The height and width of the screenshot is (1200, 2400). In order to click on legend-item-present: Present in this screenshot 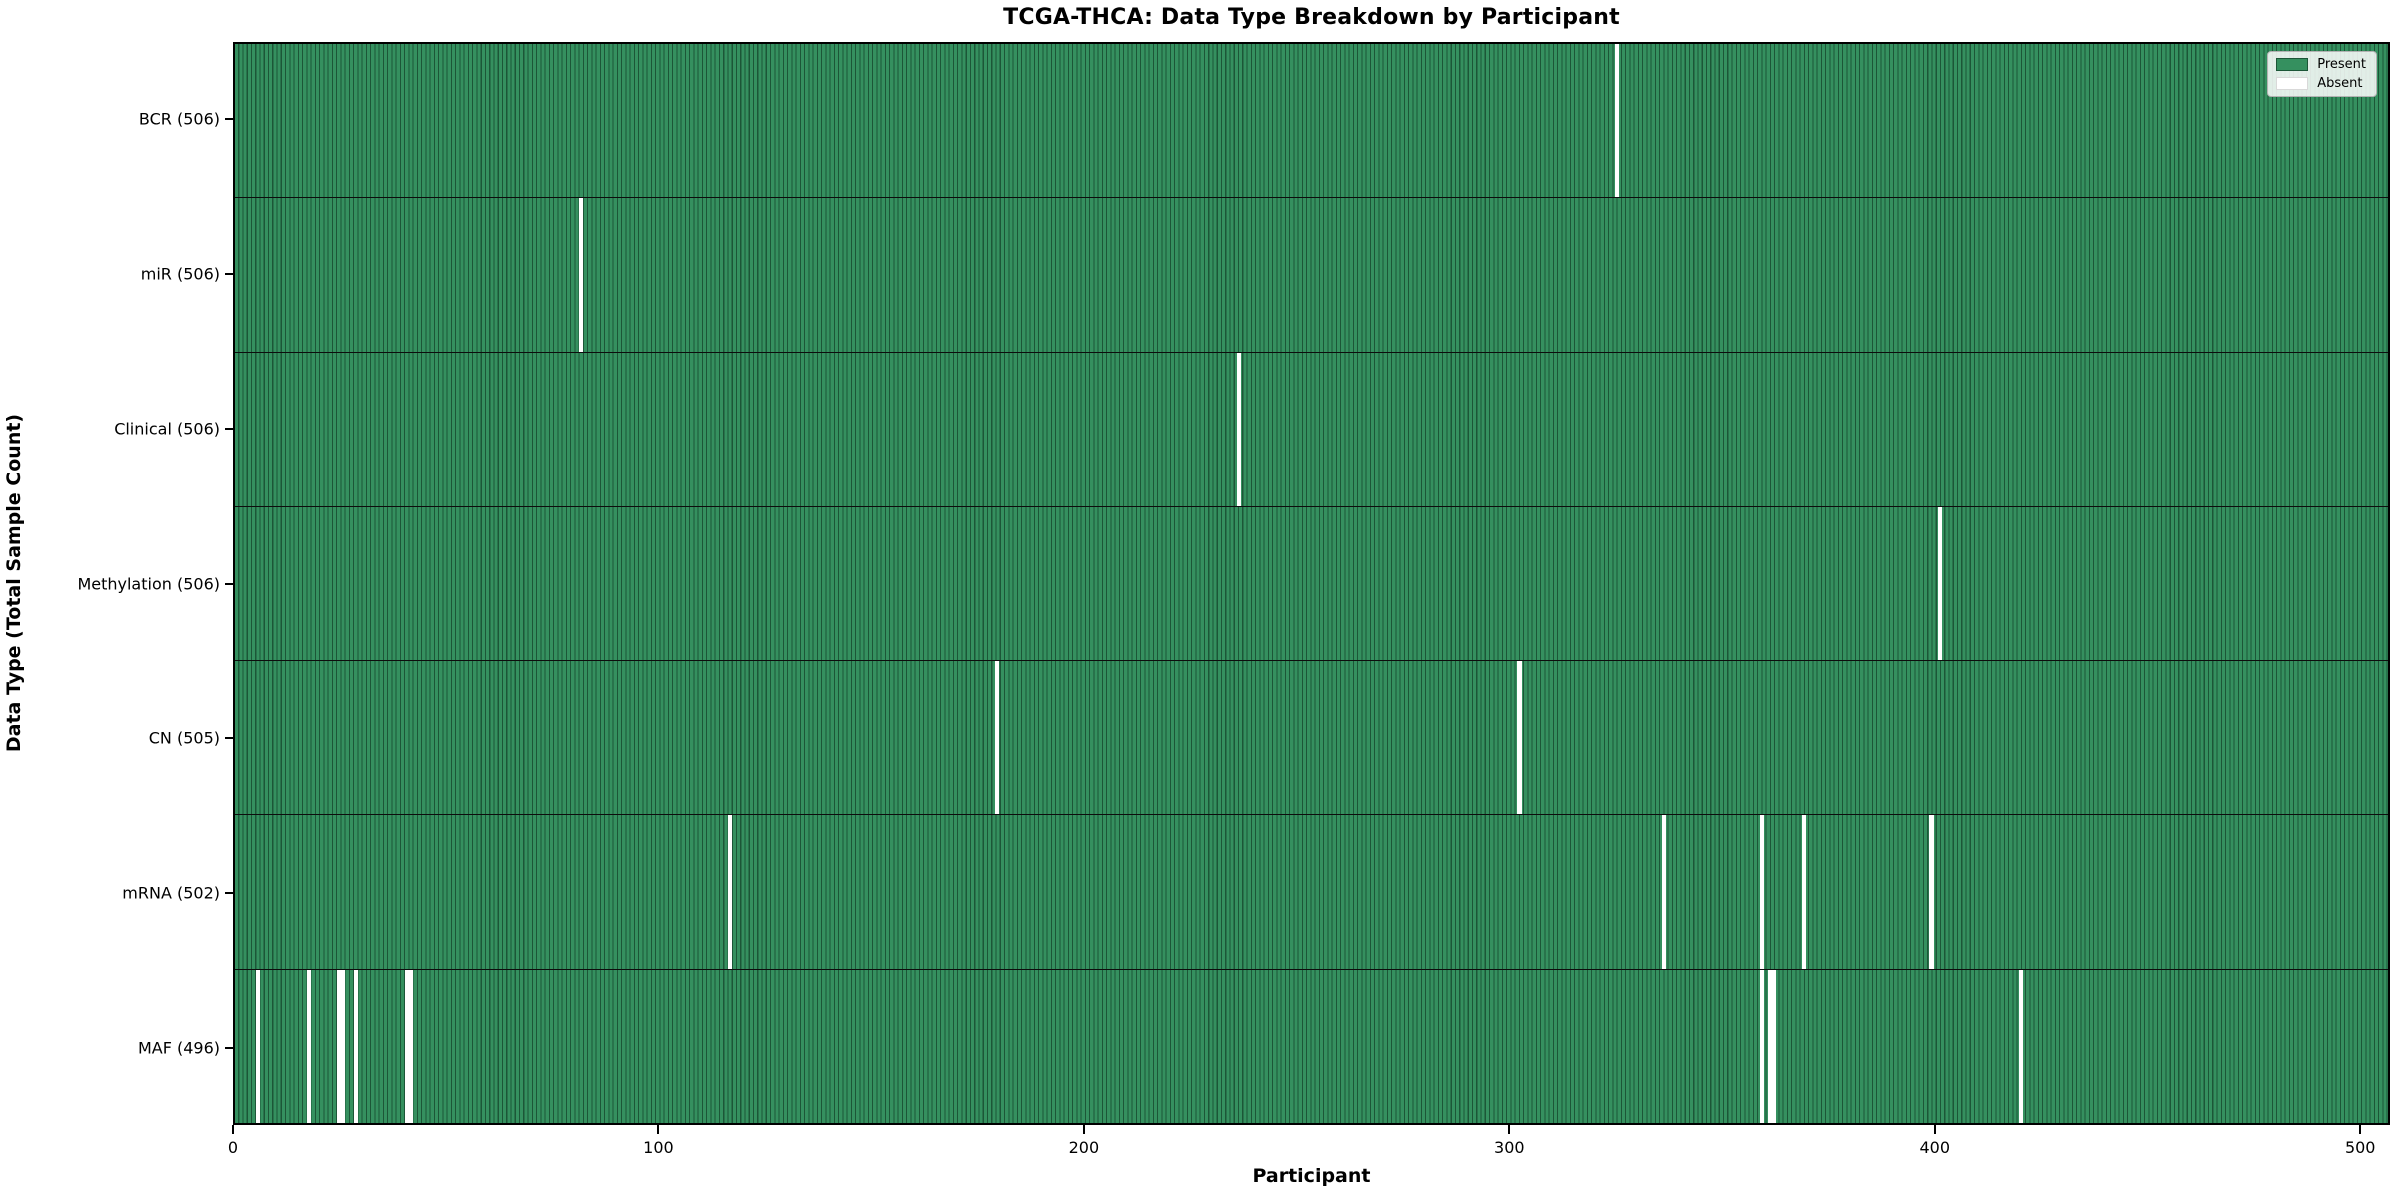, I will do `click(2321, 64)`.